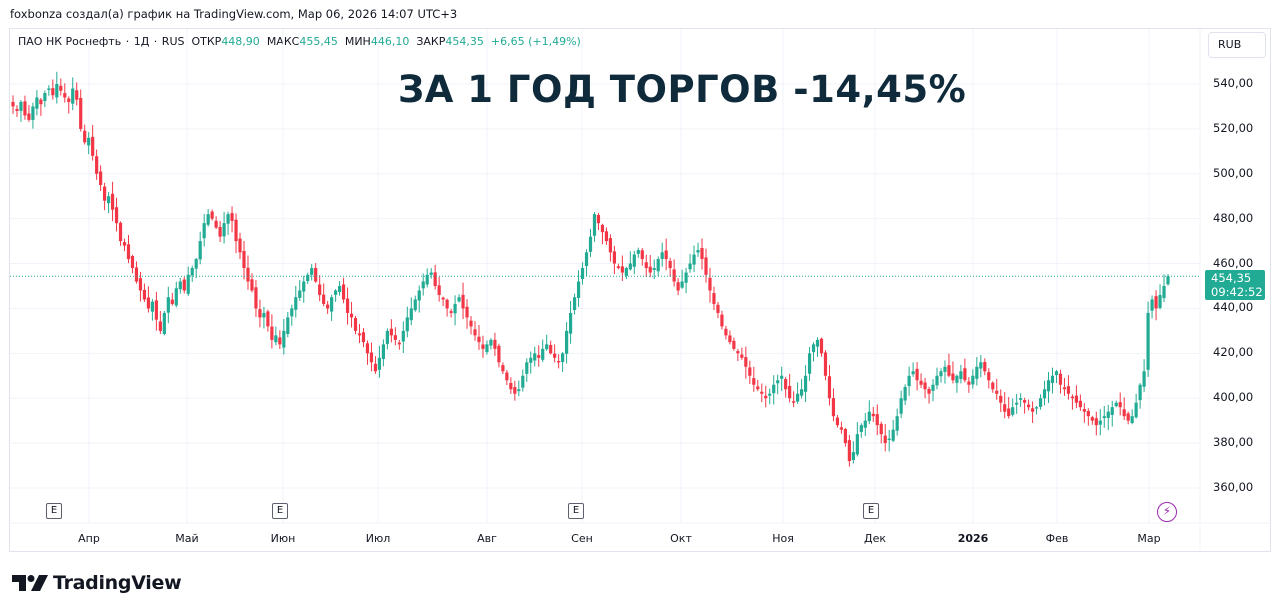 Image resolution: width=1280 pixels, height=613 pixels. What do you see at coordinates (141, 41) in the screenshot?
I see `interval: 1Д` at bounding box center [141, 41].